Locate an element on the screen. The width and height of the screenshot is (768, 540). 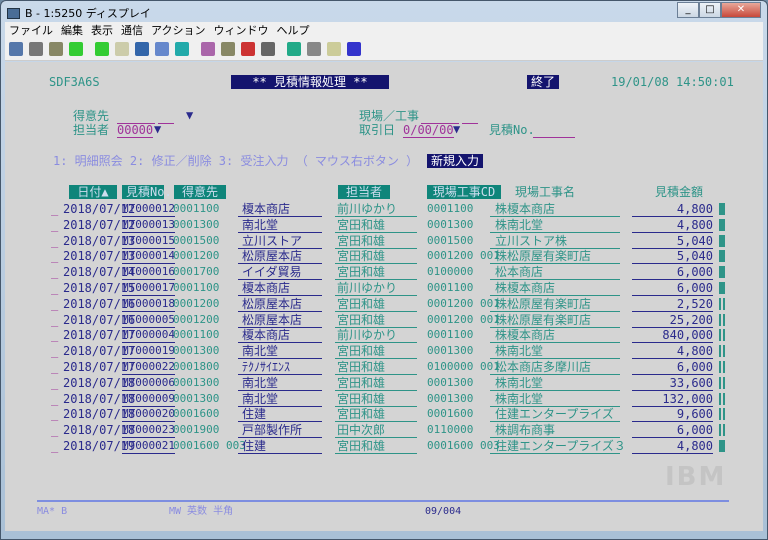
help-text: 1: 明細照会 2: 修正／削除 3: 受注入力 （ マウス右ボタン ） is located at coordinates (236, 161).